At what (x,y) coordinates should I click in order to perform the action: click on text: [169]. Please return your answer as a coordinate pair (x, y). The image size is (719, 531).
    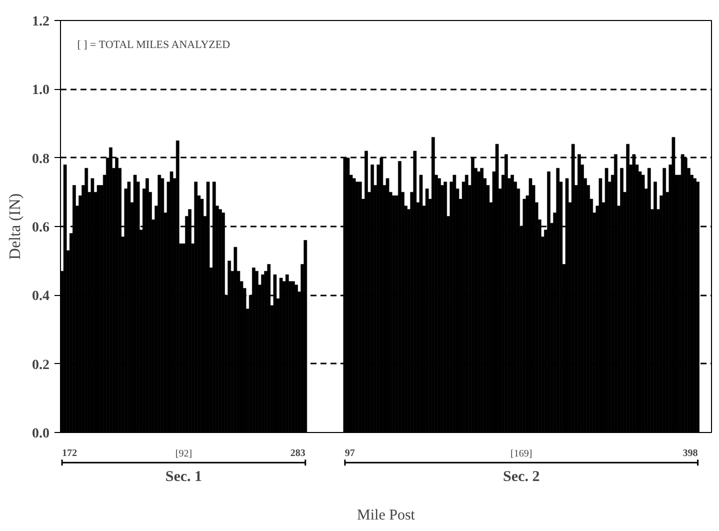
    Looking at the image, I should click on (521, 454).